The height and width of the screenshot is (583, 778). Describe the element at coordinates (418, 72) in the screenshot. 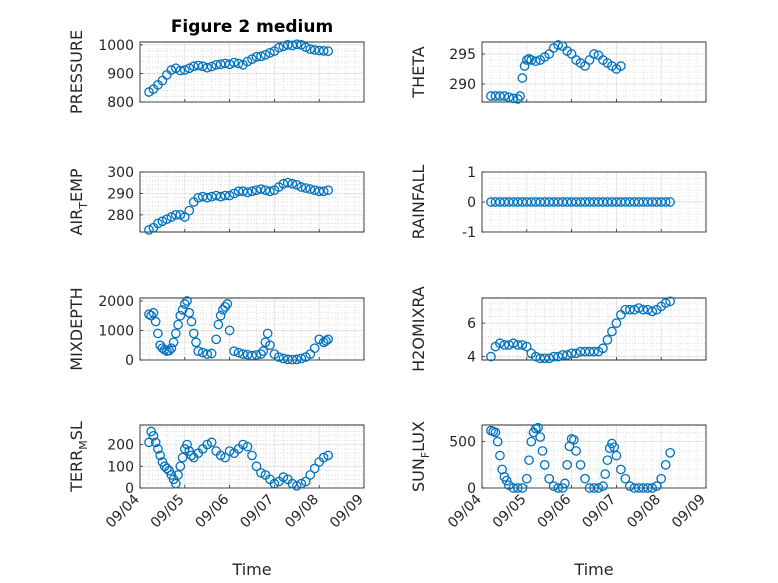

I see `y-axis-label: THETA` at that location.